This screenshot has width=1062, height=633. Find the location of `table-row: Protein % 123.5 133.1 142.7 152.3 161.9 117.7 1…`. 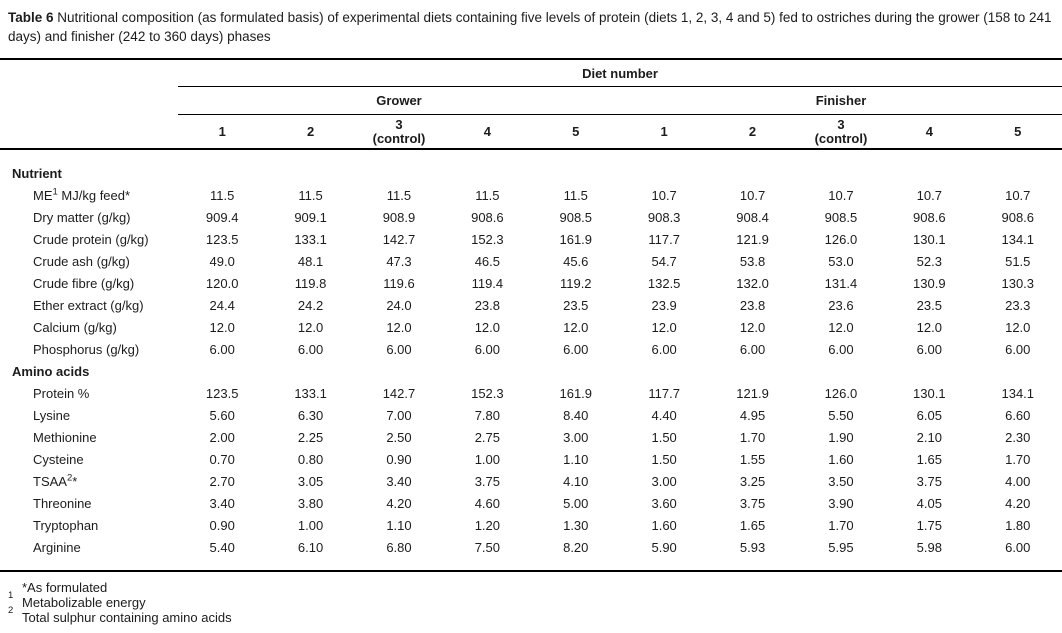

table-row: Protein % 123.5 133.1 142.7 152.3 161.9 117.7 1… is located at coordinates (531, 393).